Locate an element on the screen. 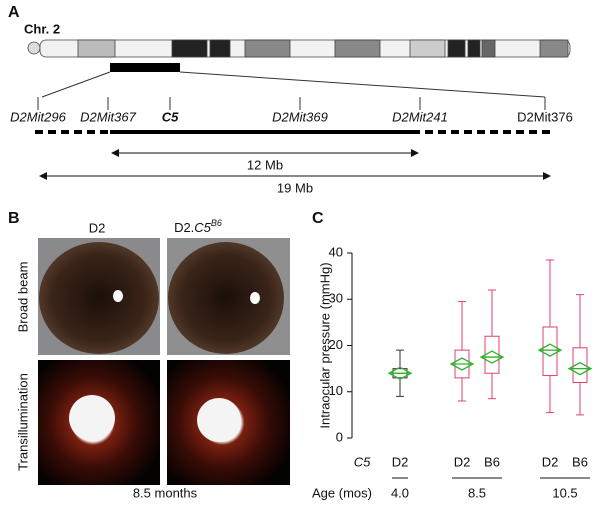 This screenshot has height=508, width=600. marker-label: D2Mit296 is located at coordinates (38, 116).